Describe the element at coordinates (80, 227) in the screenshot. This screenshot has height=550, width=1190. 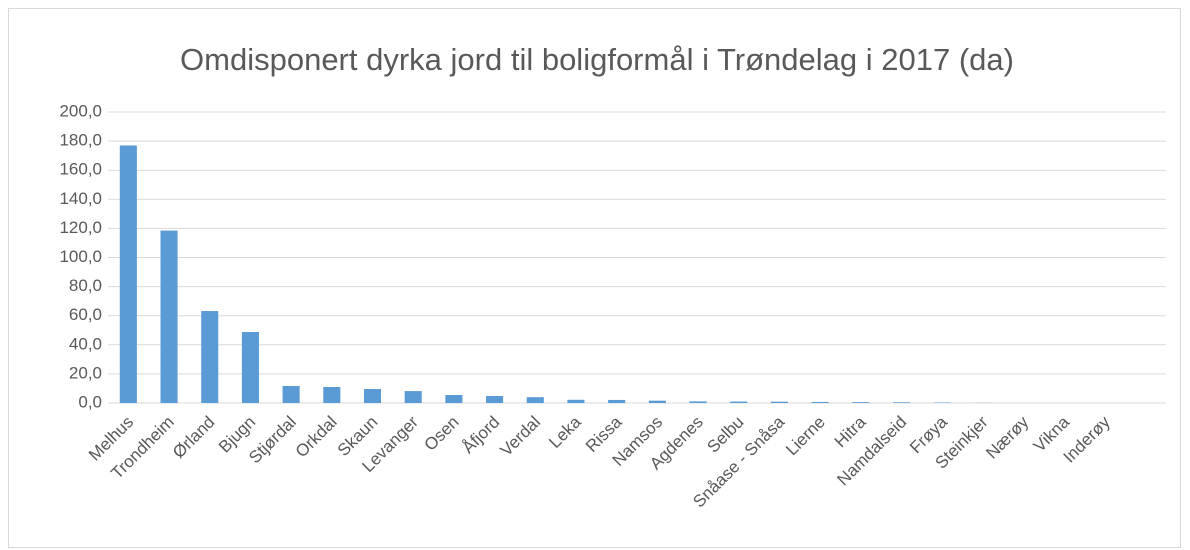
I see `y-tick-label: 120,0` at that location.